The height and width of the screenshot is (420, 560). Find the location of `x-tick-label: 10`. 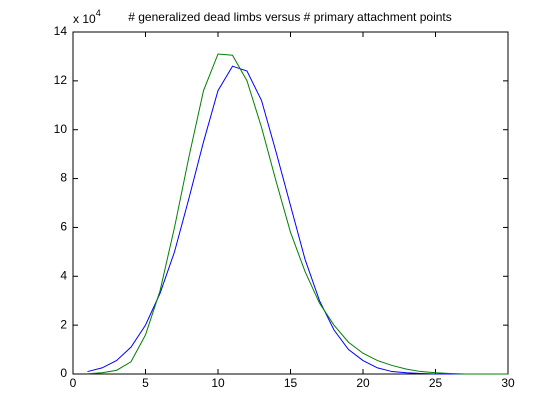

x-tick-label: 10 is located at coordinates (218, 383).